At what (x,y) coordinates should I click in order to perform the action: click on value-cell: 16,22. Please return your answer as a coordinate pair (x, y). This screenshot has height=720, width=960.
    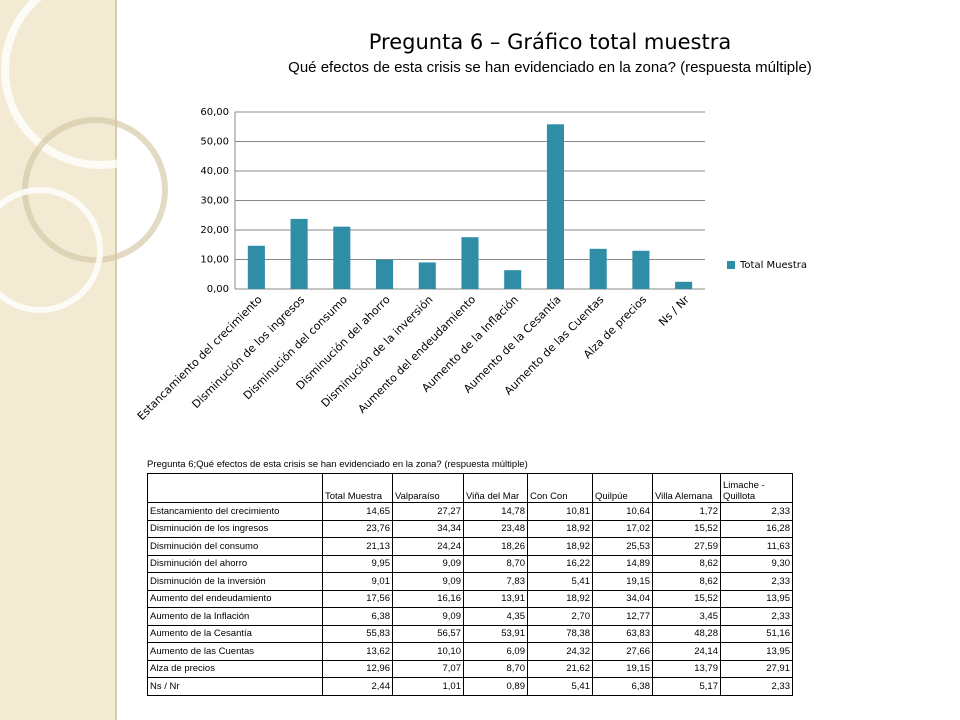
    Looking at the image, I should click on (560, 563).